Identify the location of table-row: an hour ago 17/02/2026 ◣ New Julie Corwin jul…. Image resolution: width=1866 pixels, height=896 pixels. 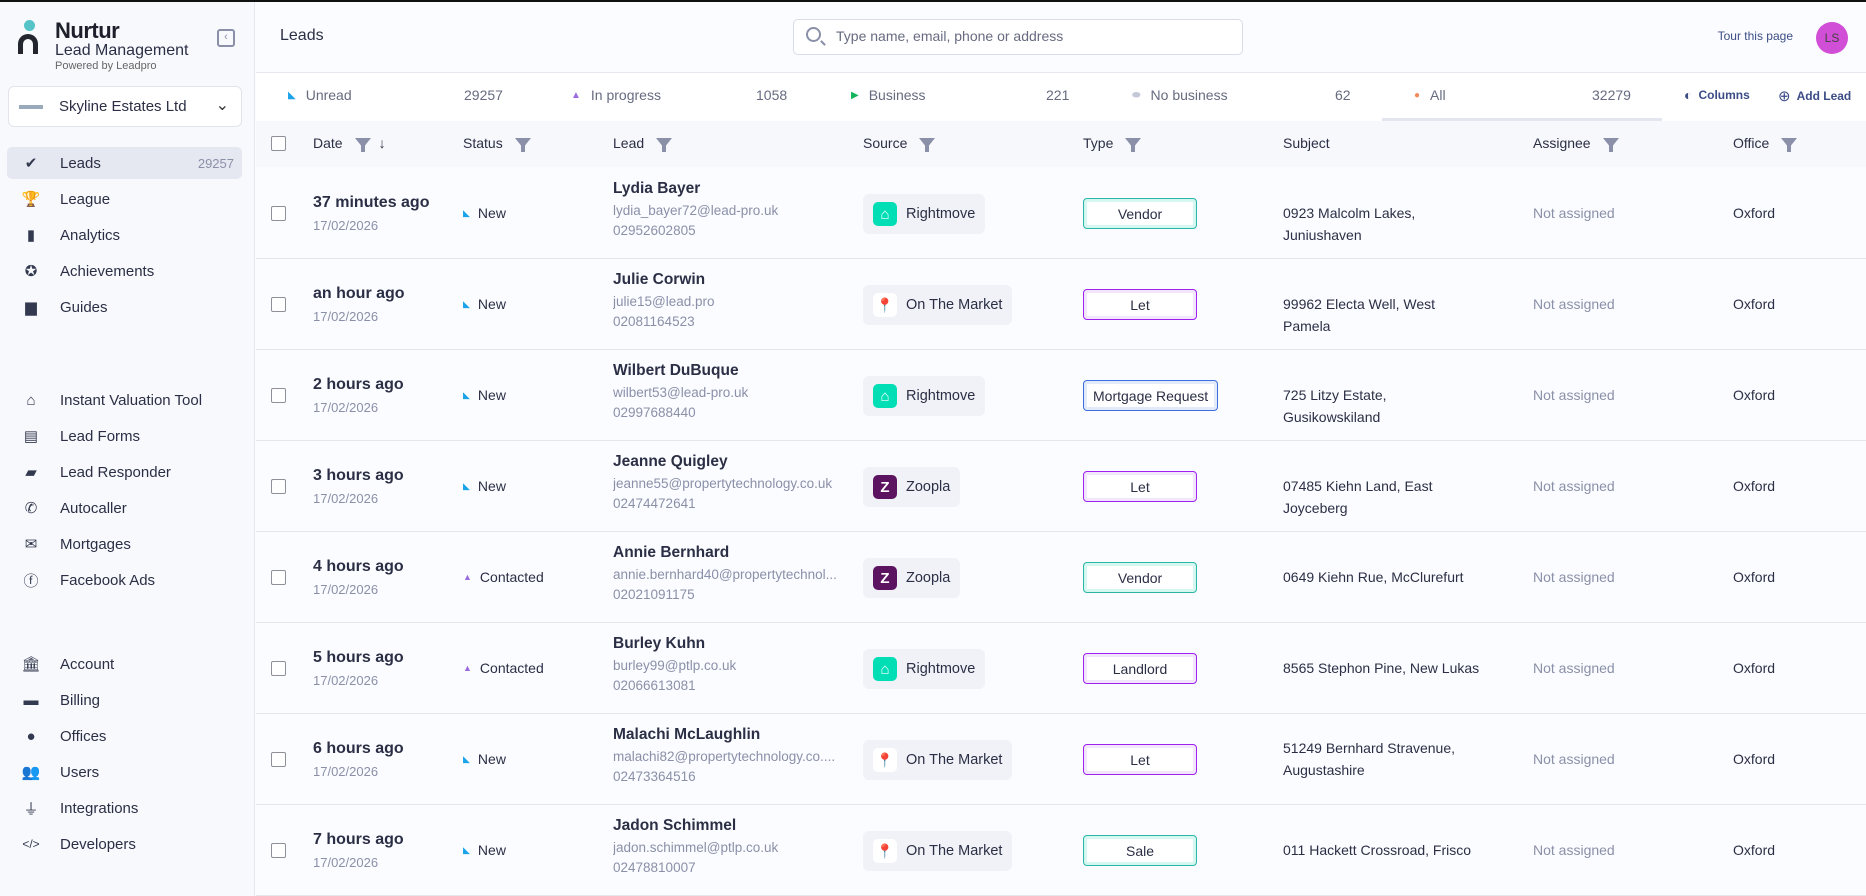
(1061, 304).